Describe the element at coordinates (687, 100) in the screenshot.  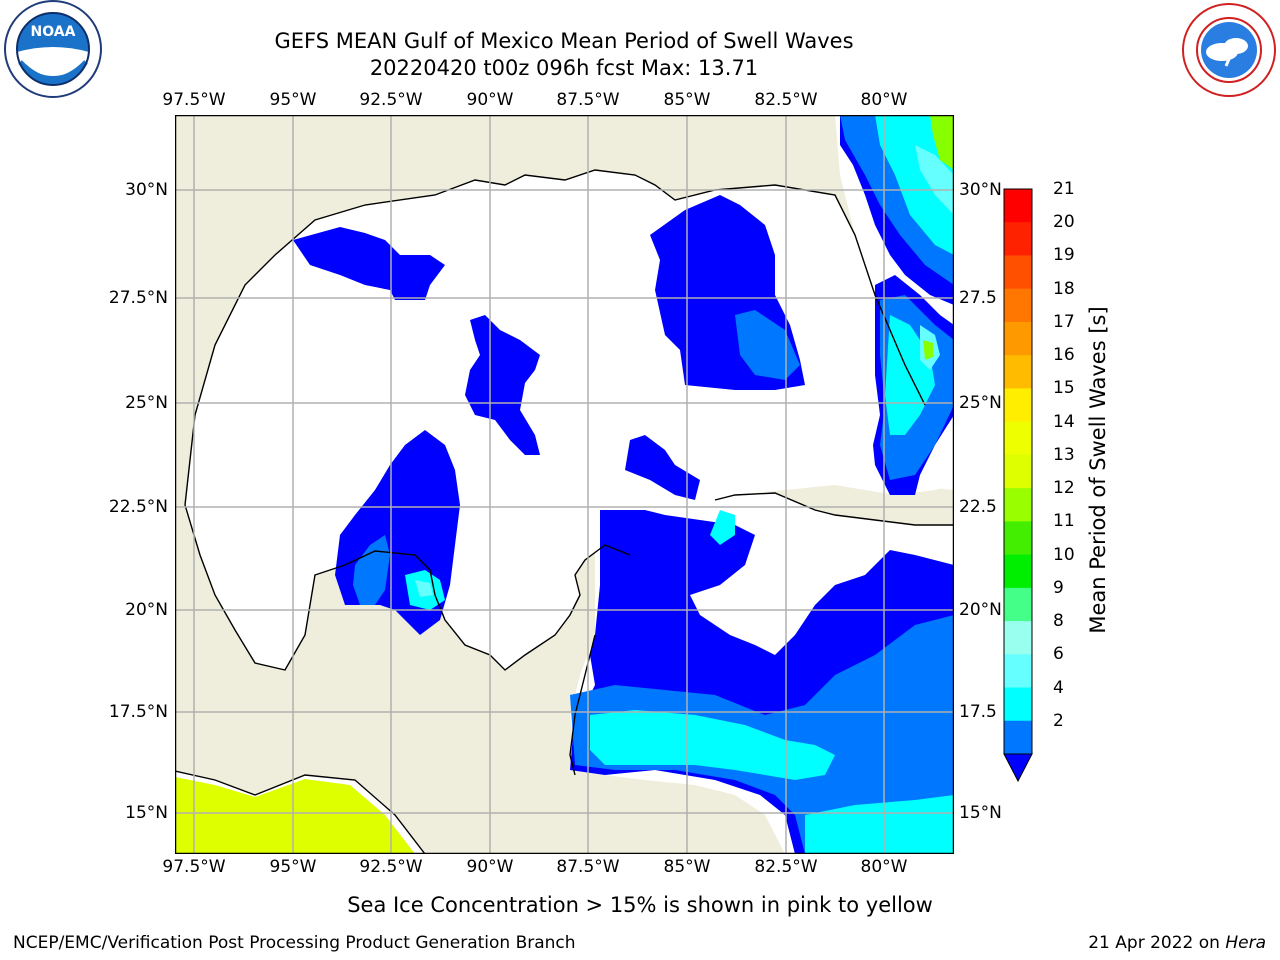
I see `lon-label-top: 85°W` at that location.